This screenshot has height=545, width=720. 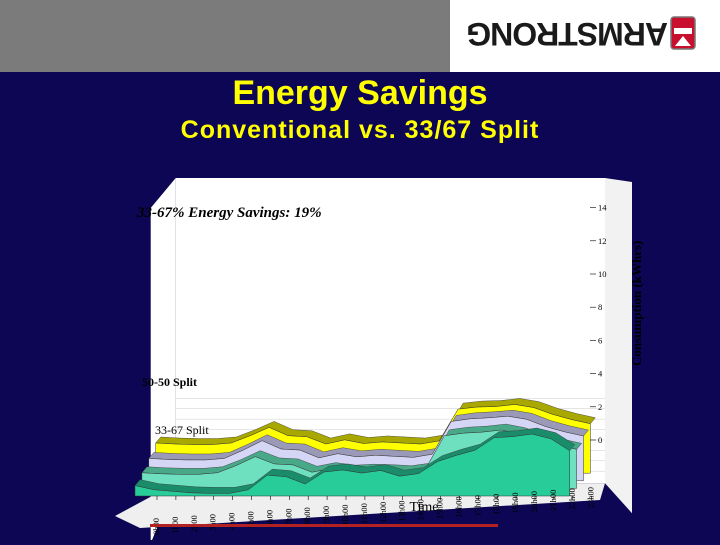 What do you see at coordinates (602, 208) in the screenshot?
I see `y-tick-label: 14` at bounding box center [602, 208].